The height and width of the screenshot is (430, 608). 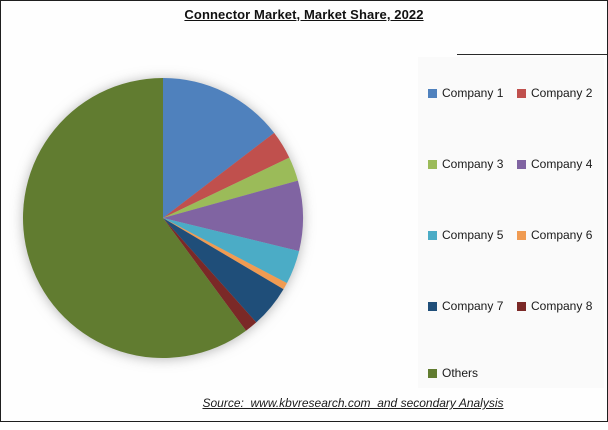 I want to click on legend-row-4: Company 7 Company 8, so click(x=510, y=306).